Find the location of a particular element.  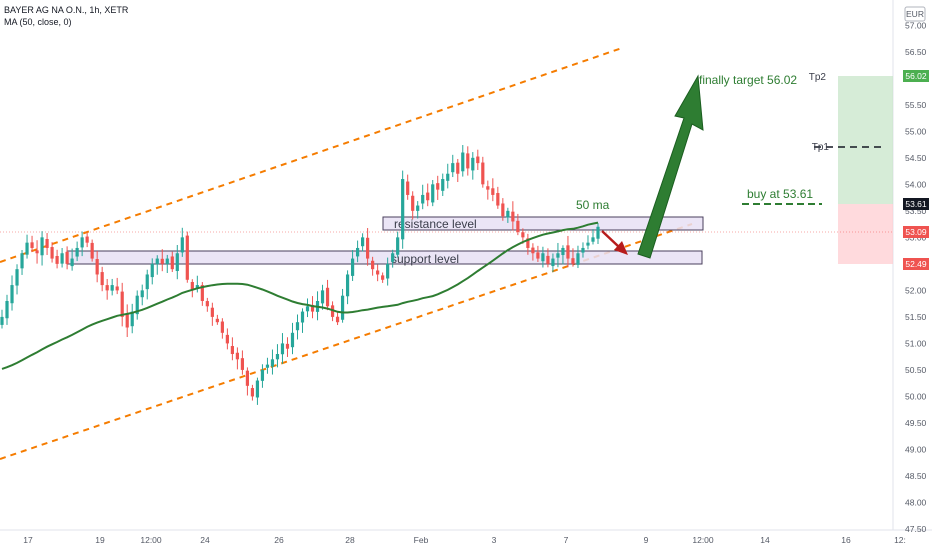

price-tick-label: 50.50 is located at coordinates (916, 370).